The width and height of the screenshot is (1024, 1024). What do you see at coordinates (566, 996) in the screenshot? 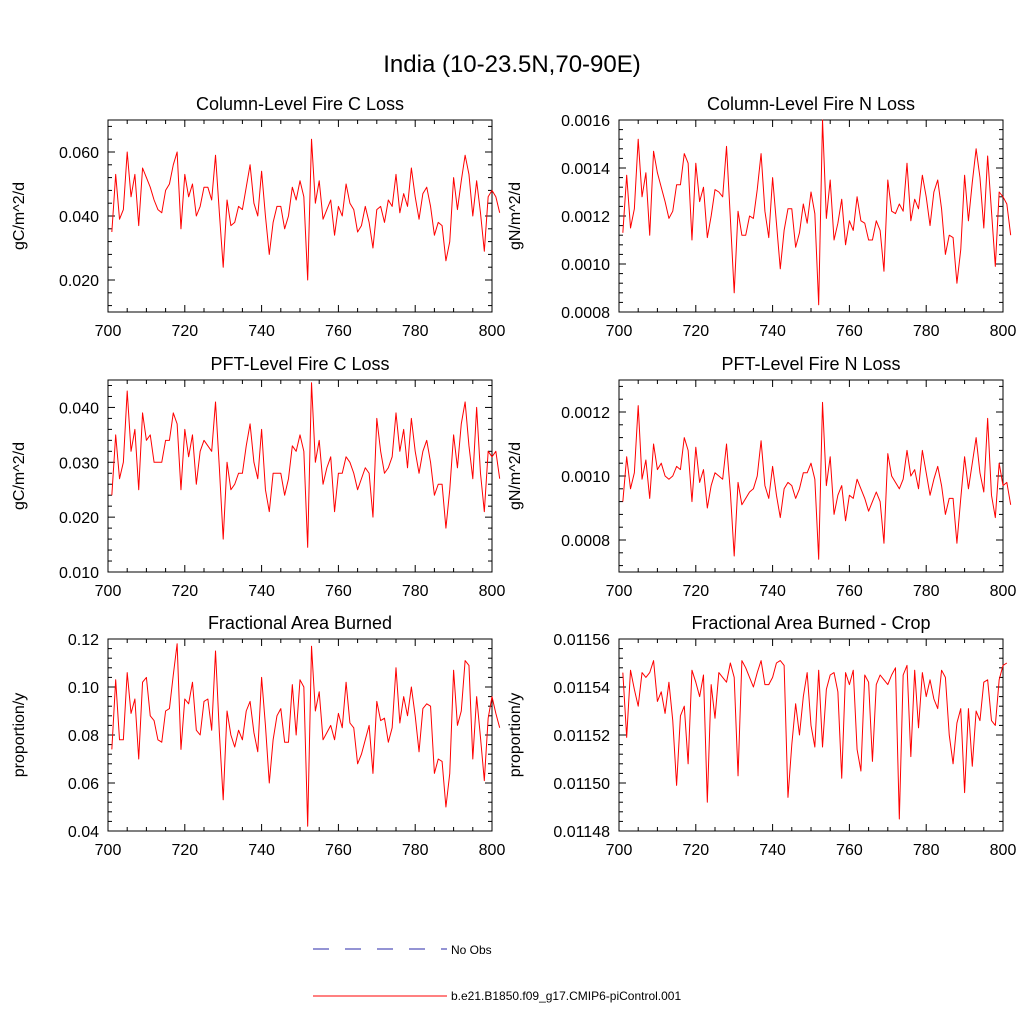
I see `legend-model-label: b.e21.B1850.f09_g17.CMIP6-piControl.001` at bounding box center [566, 996].